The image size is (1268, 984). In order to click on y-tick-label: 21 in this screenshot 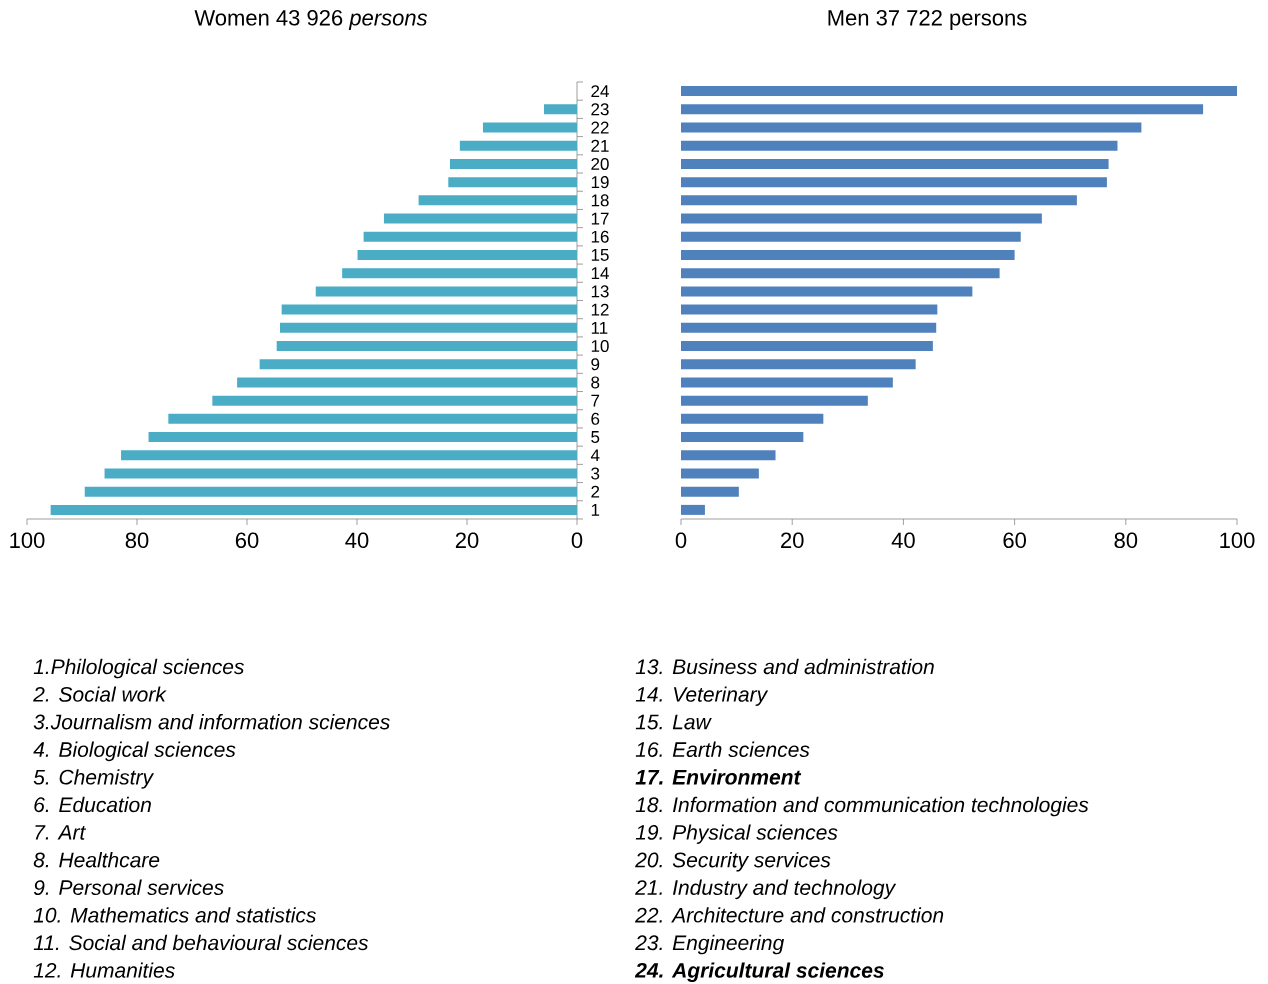, I will do `click(600, 145)`.